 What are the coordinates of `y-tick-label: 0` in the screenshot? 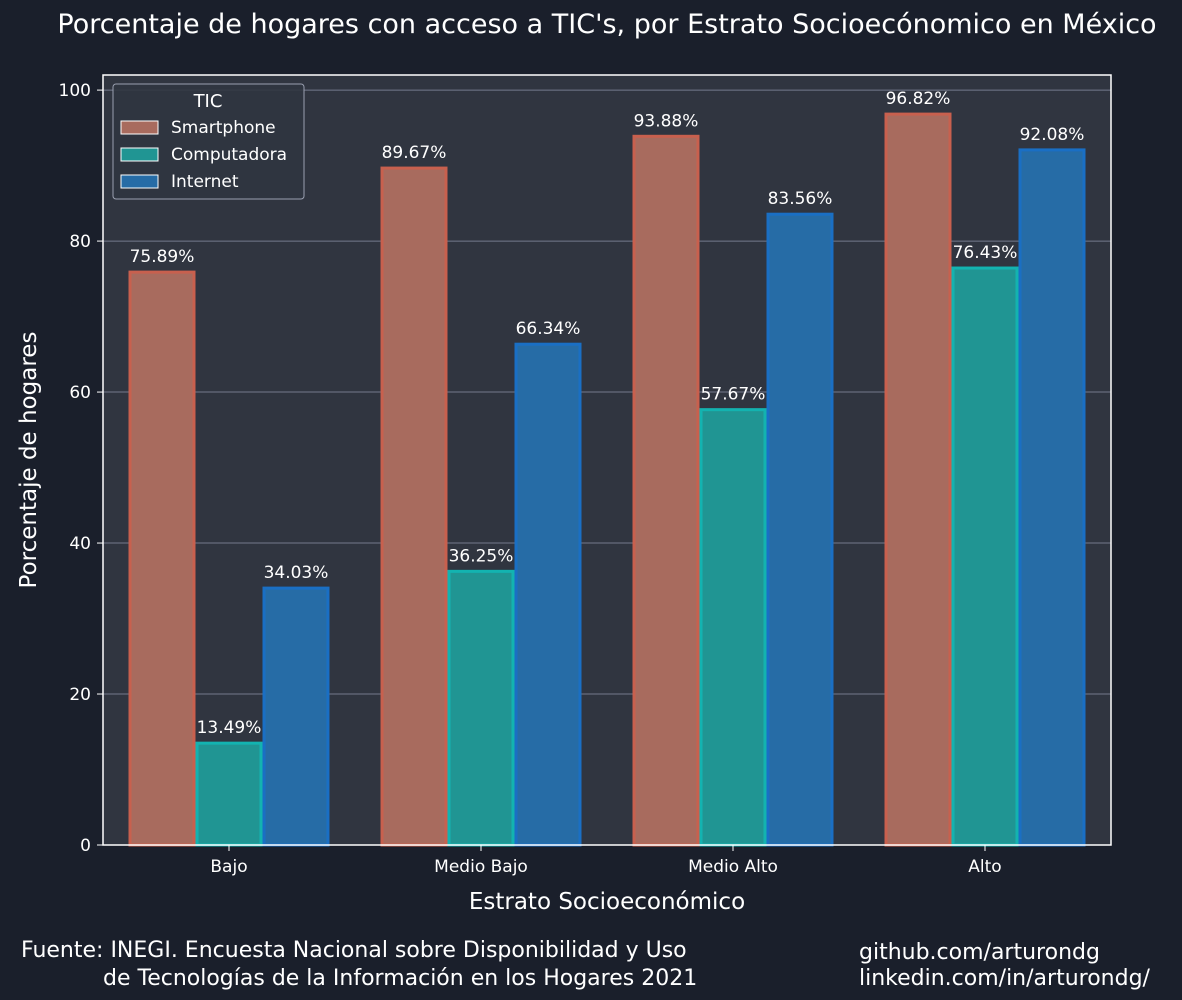 It's located at (85, 846).